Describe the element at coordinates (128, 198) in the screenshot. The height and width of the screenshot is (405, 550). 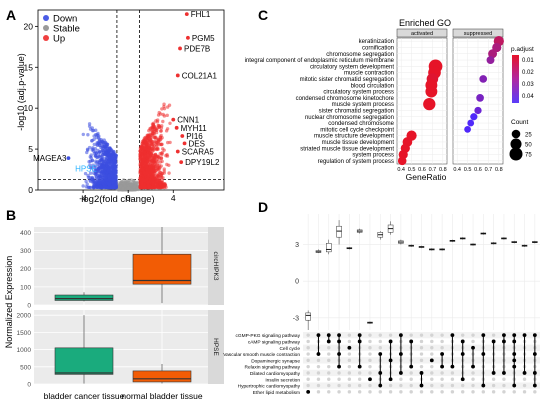
I see `x-tick-label: 0` at that location.